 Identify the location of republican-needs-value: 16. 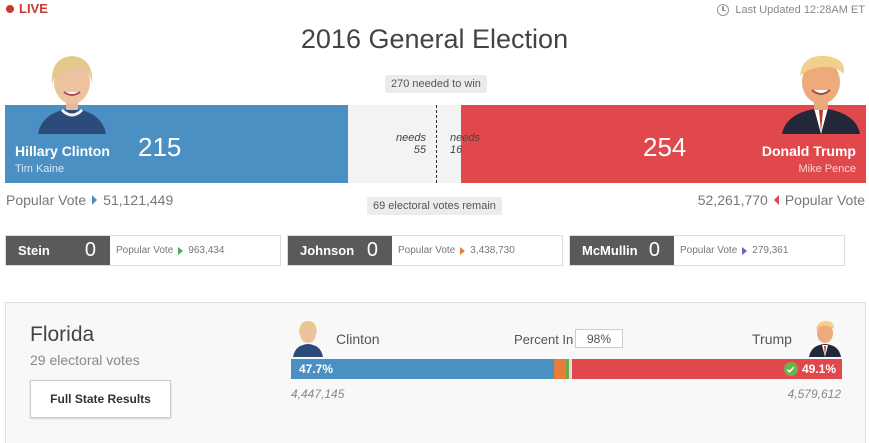
(456, 150).